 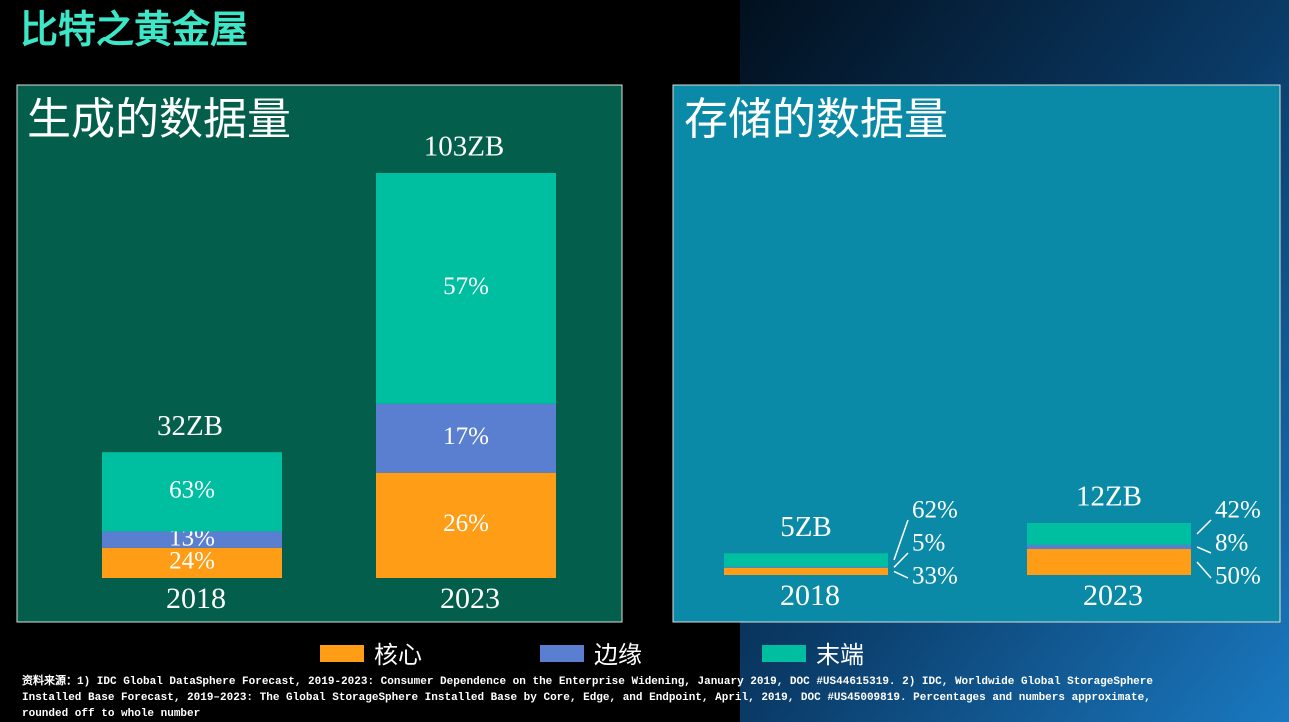 What do you see at coordinates (816, 119) in the screenshot?
I see `chart-title: 存储的数据量` at bounding box center [816, 119].